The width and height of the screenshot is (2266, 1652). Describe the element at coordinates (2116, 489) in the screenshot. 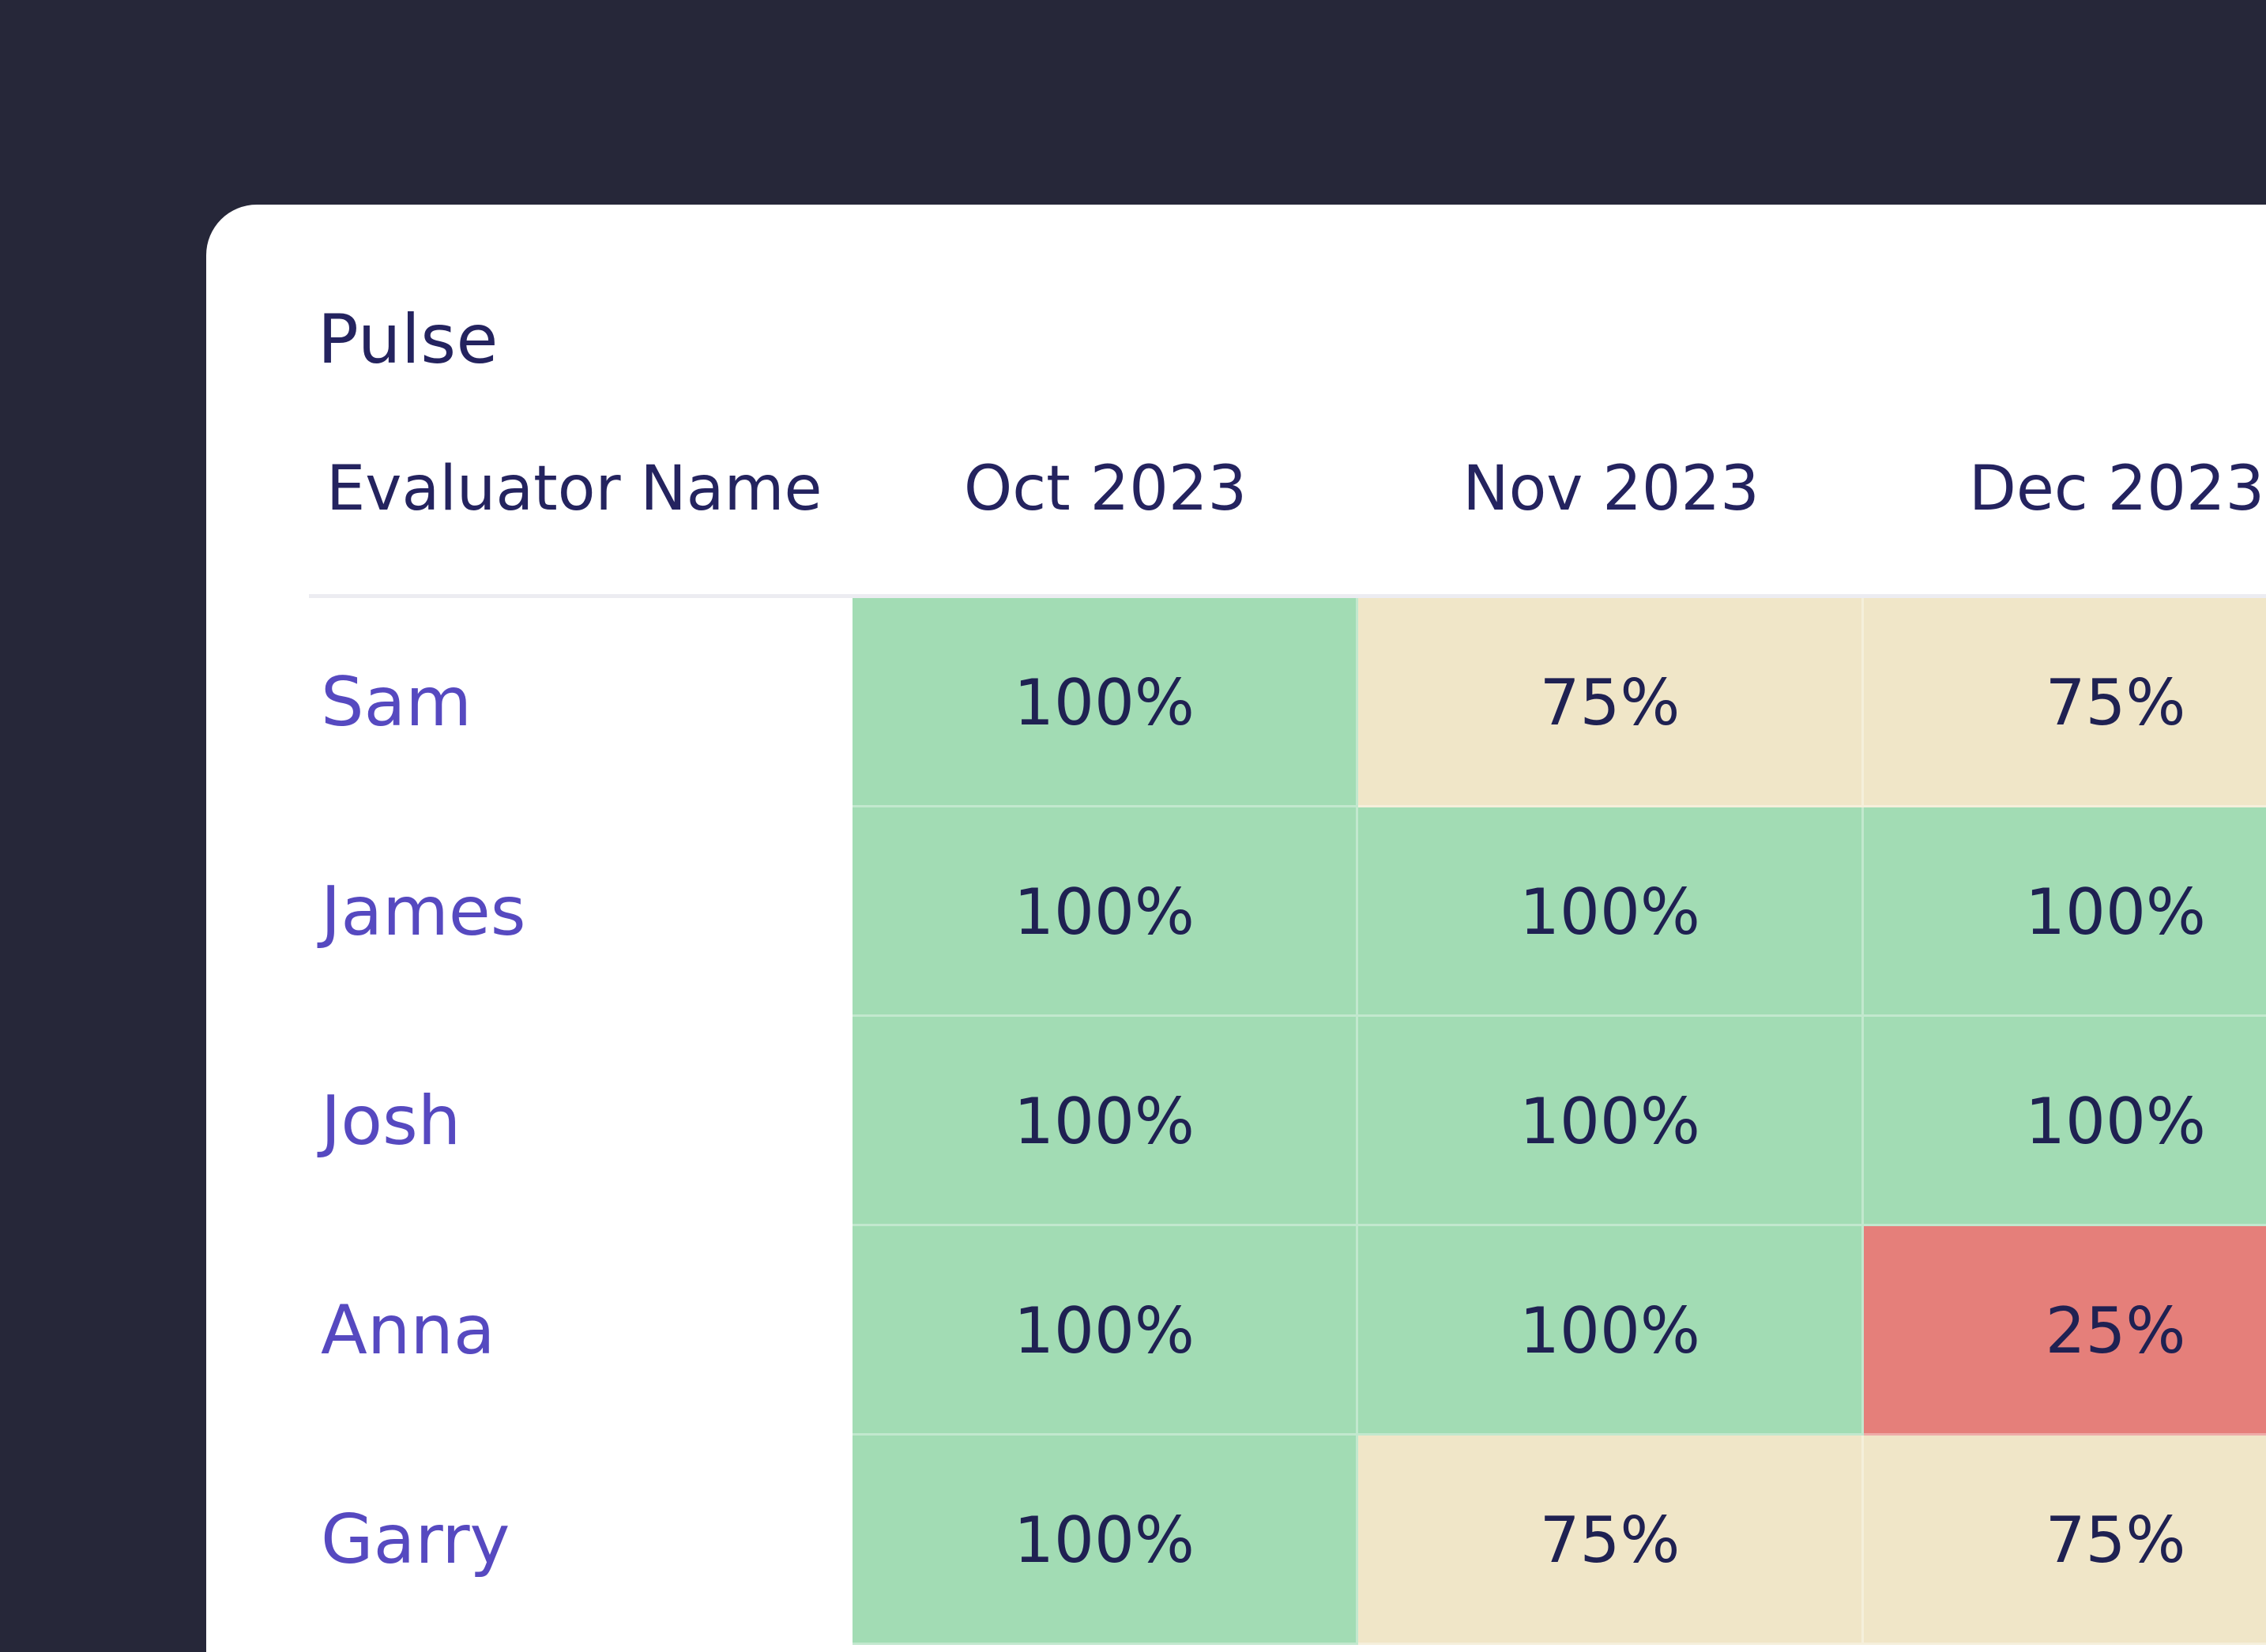

I see `column-header-dec-2023: Dec 2023` at that location.